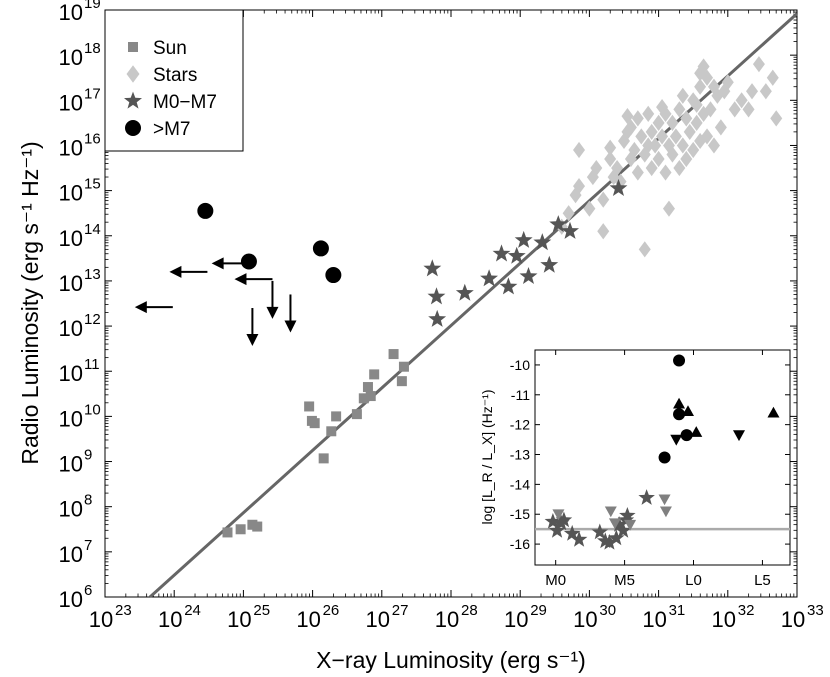 The image size is (830, 677). What do you see at coordinates (174, 80) in the screenshot?
I see `legend: Sun Stars M0−M7 >M7` at bounding box center [174, 80].